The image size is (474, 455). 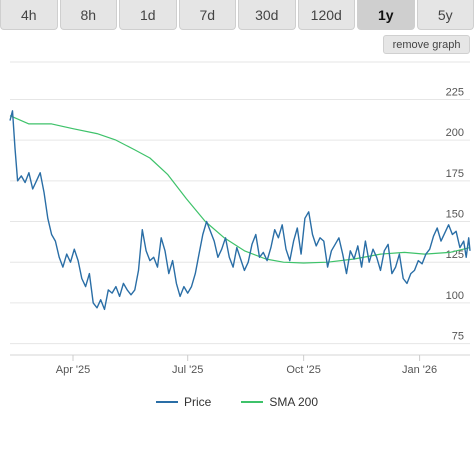 I want to click on x-tick-label: Apr '25, so click(x=73, y=370).